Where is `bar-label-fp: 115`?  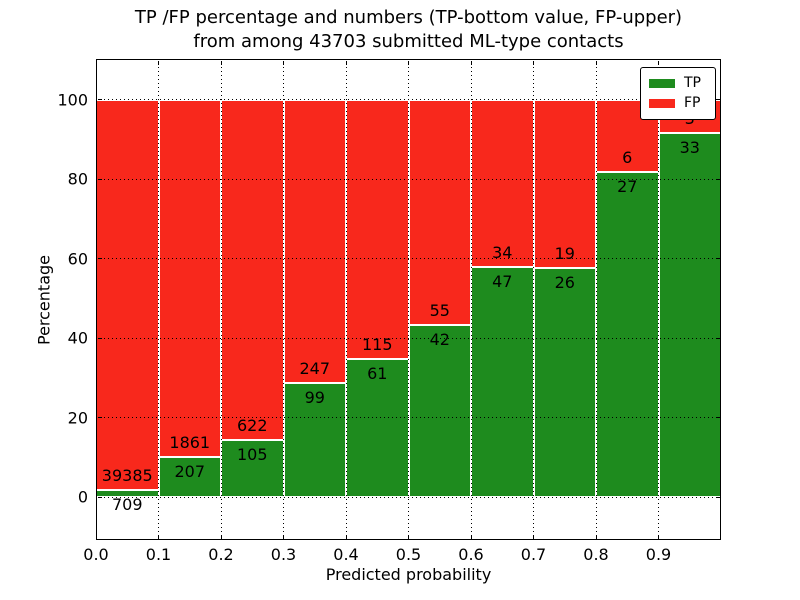
bar-label-fp: 115 is located at coordinates (377, 345).